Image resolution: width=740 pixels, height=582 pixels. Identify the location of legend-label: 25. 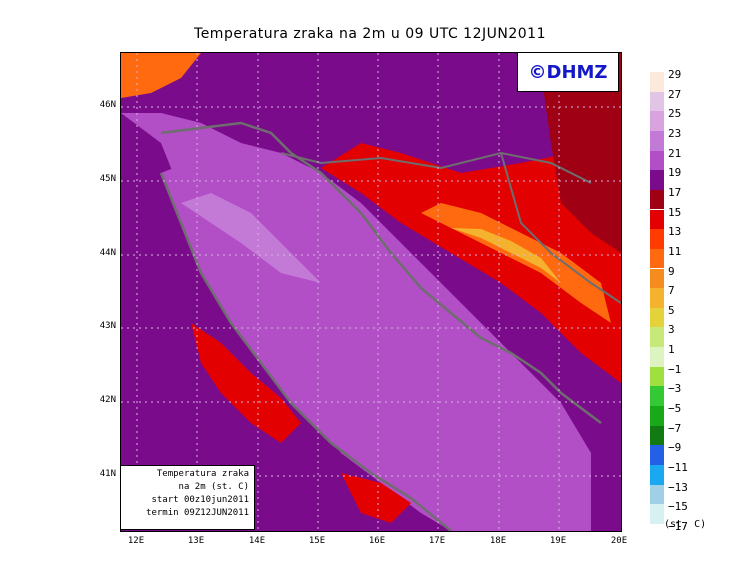
(675, 114).